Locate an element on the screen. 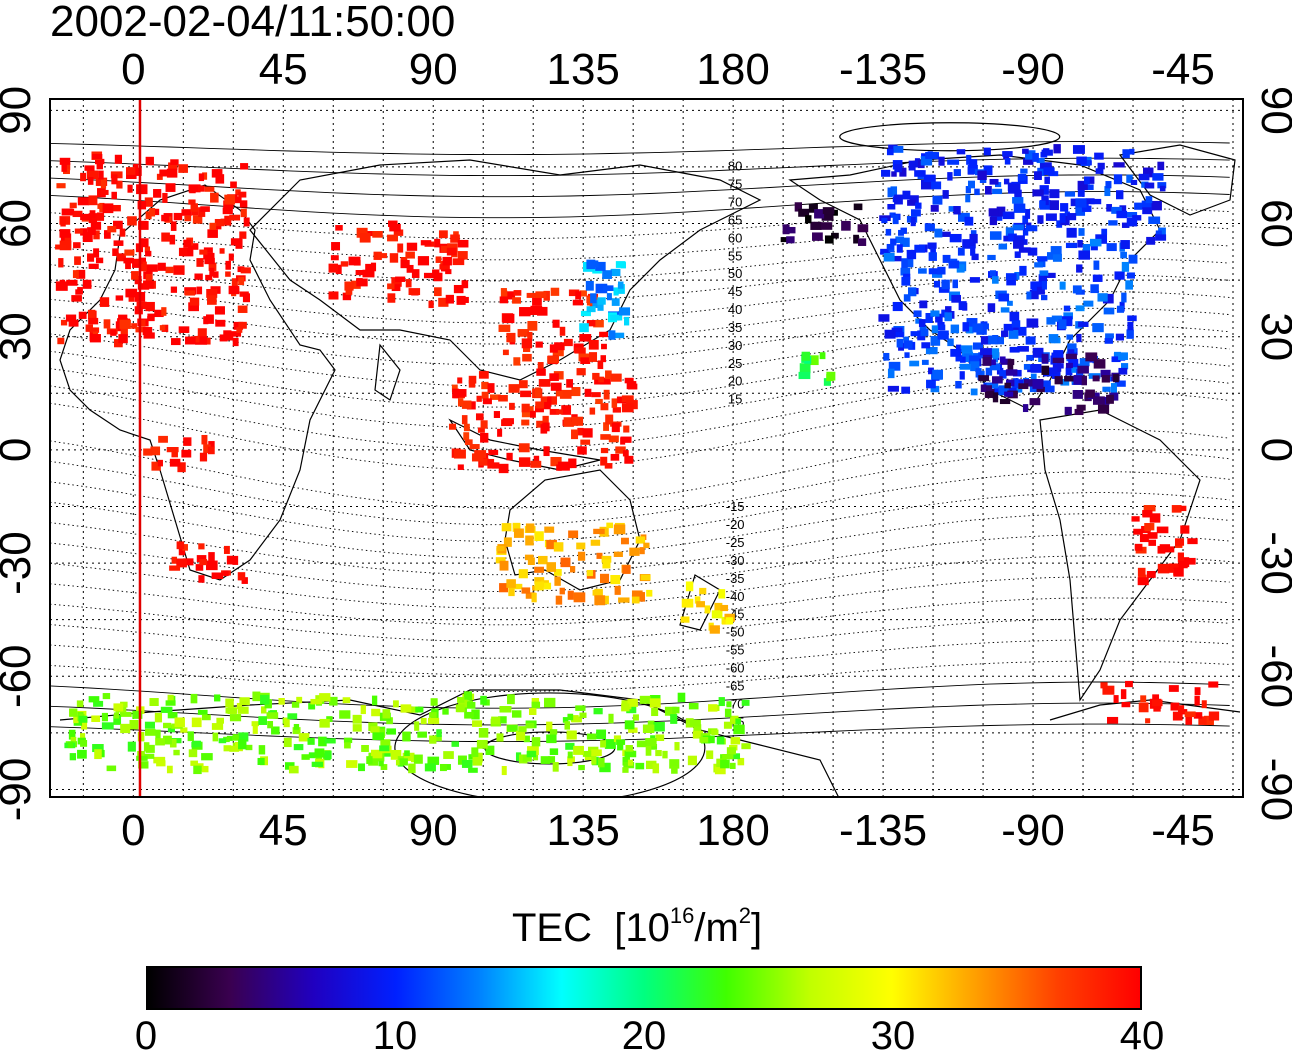  colorbar-tick-label: 10 is located at coordinates (395, 1036).